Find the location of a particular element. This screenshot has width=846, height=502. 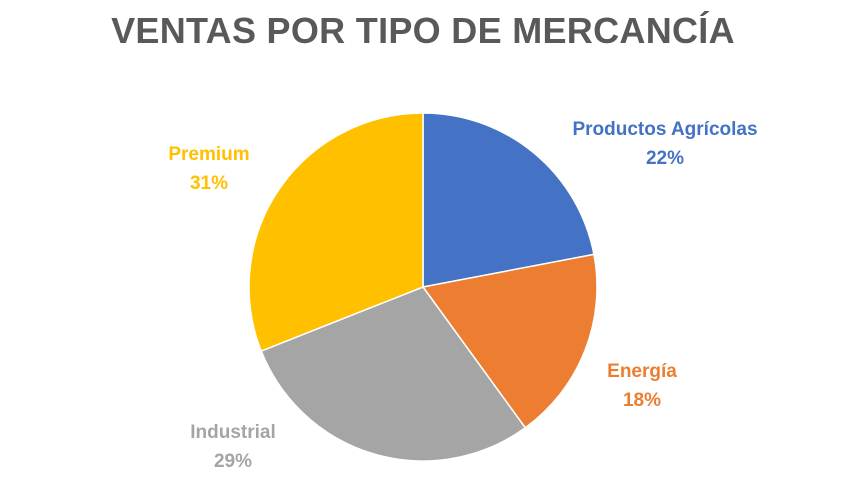

slice-label-energia: Energía 18% is located at coordinates (642, 386).